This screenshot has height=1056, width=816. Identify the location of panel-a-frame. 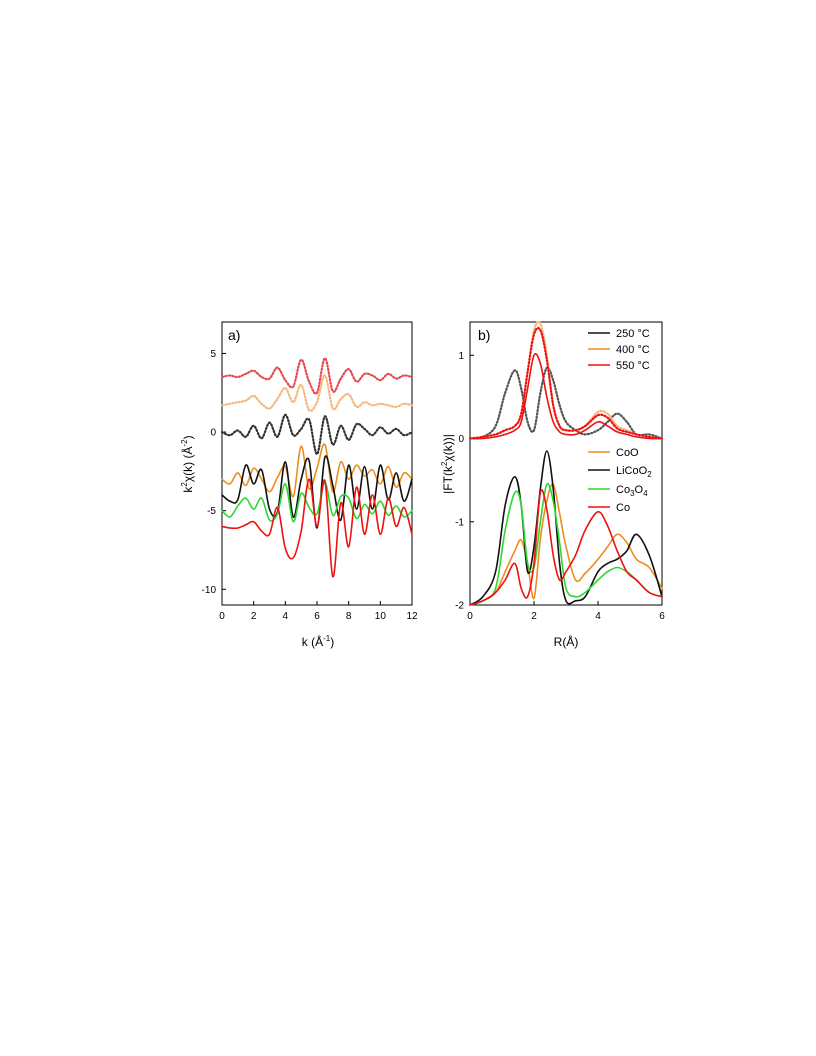
(317, 463).